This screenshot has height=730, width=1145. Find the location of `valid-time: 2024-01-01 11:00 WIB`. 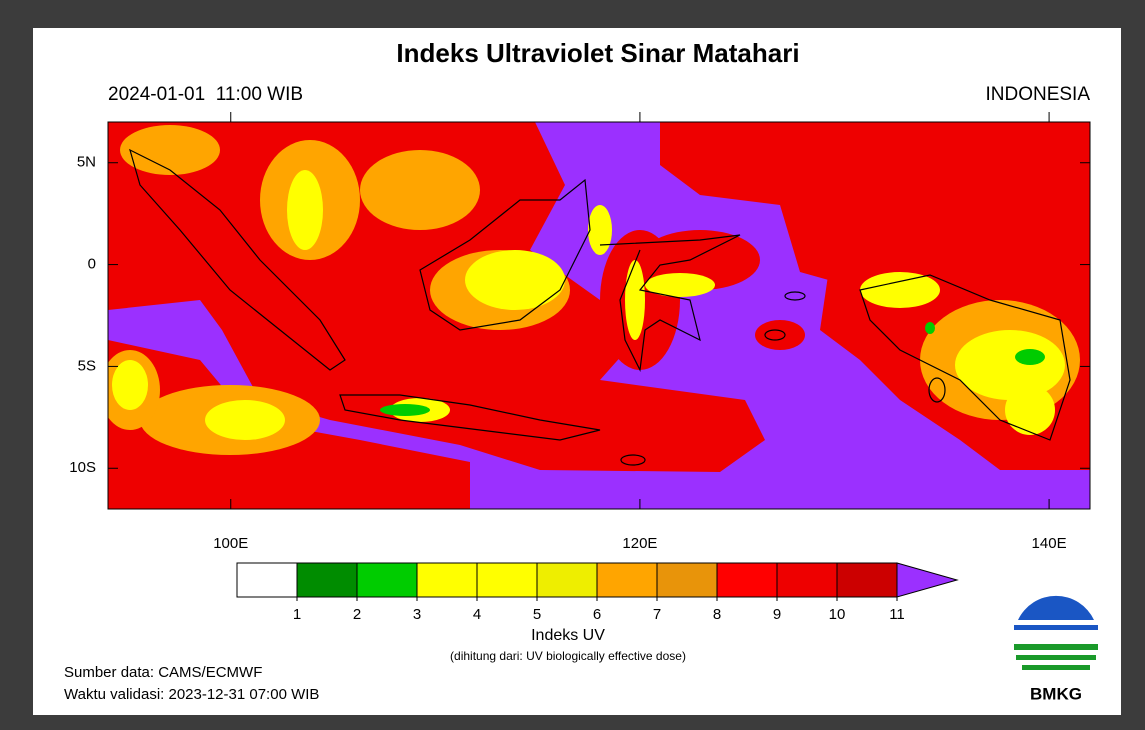

valid-time: 2024-01-01 11:00 WIB is located at coordinates (205, 94).